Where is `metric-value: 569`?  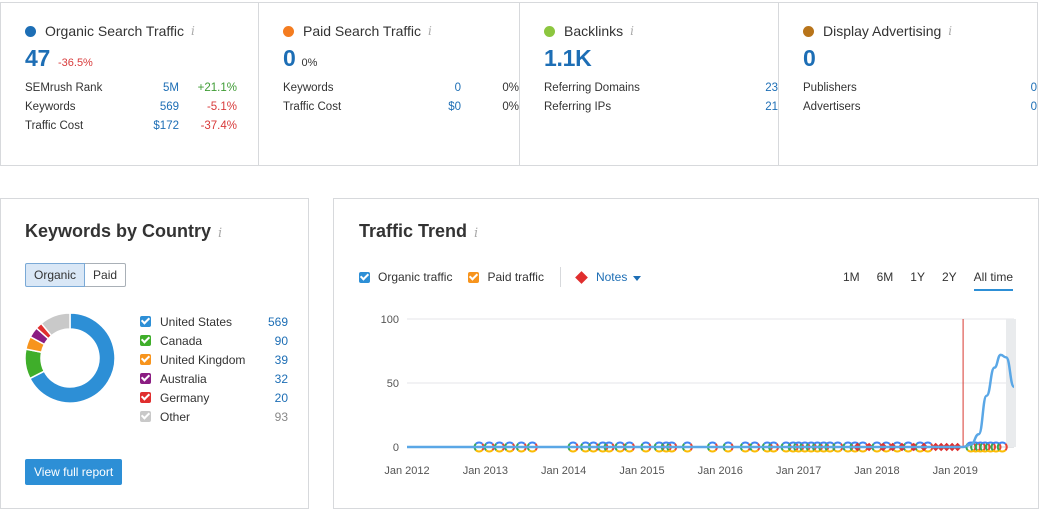 metric-value: 569 is located at coordinates (169, 106).